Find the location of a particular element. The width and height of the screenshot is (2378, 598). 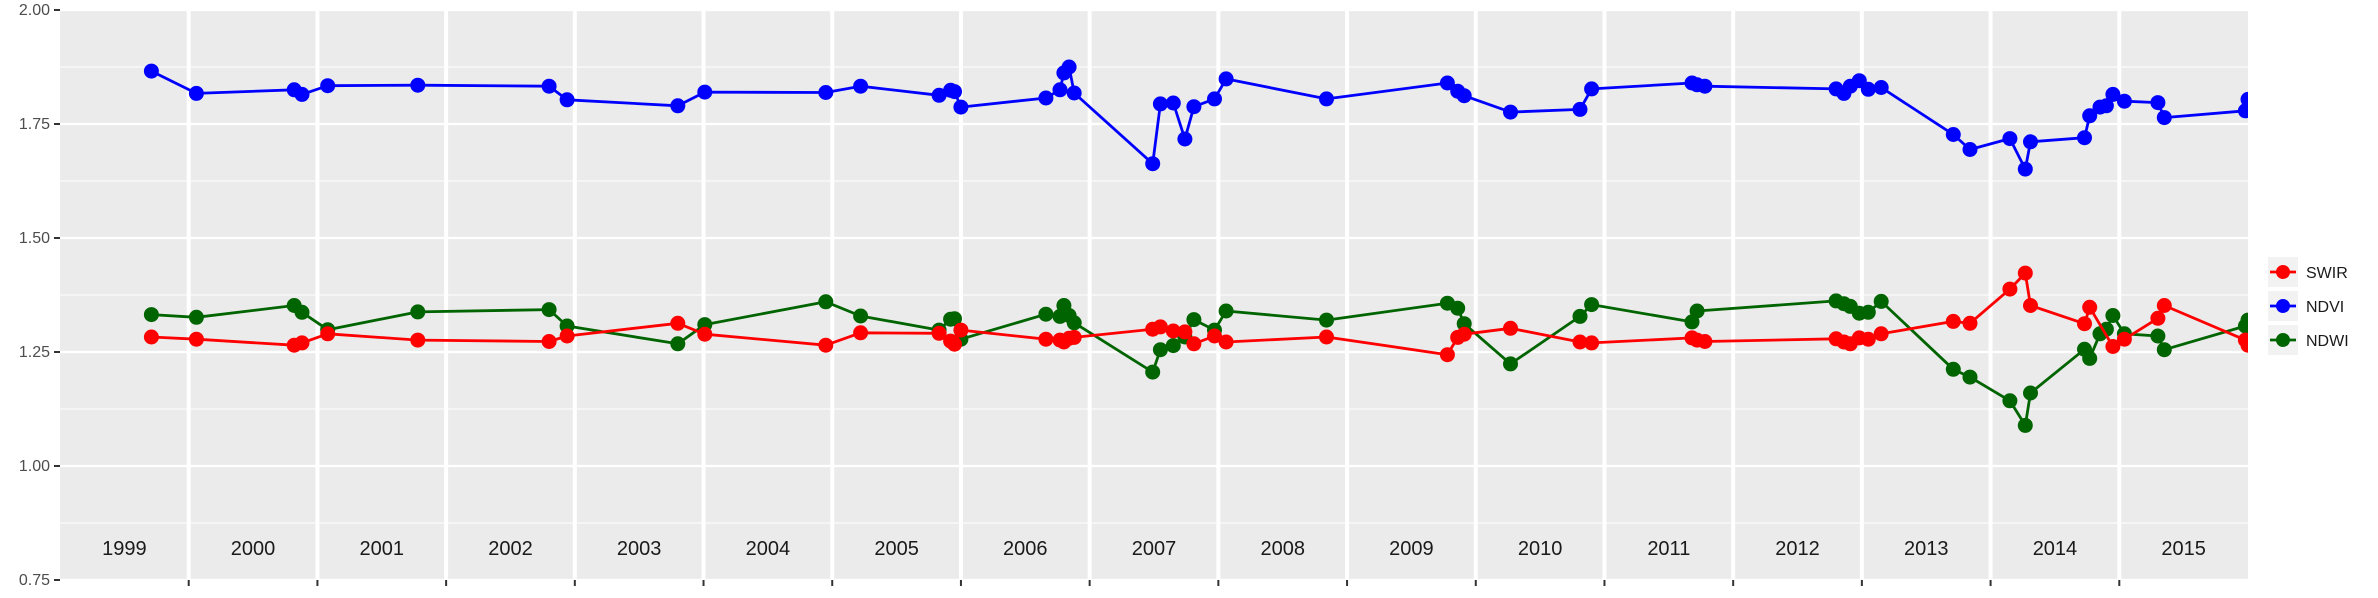

year-label: 1999 is located at coordinates (124, 549).